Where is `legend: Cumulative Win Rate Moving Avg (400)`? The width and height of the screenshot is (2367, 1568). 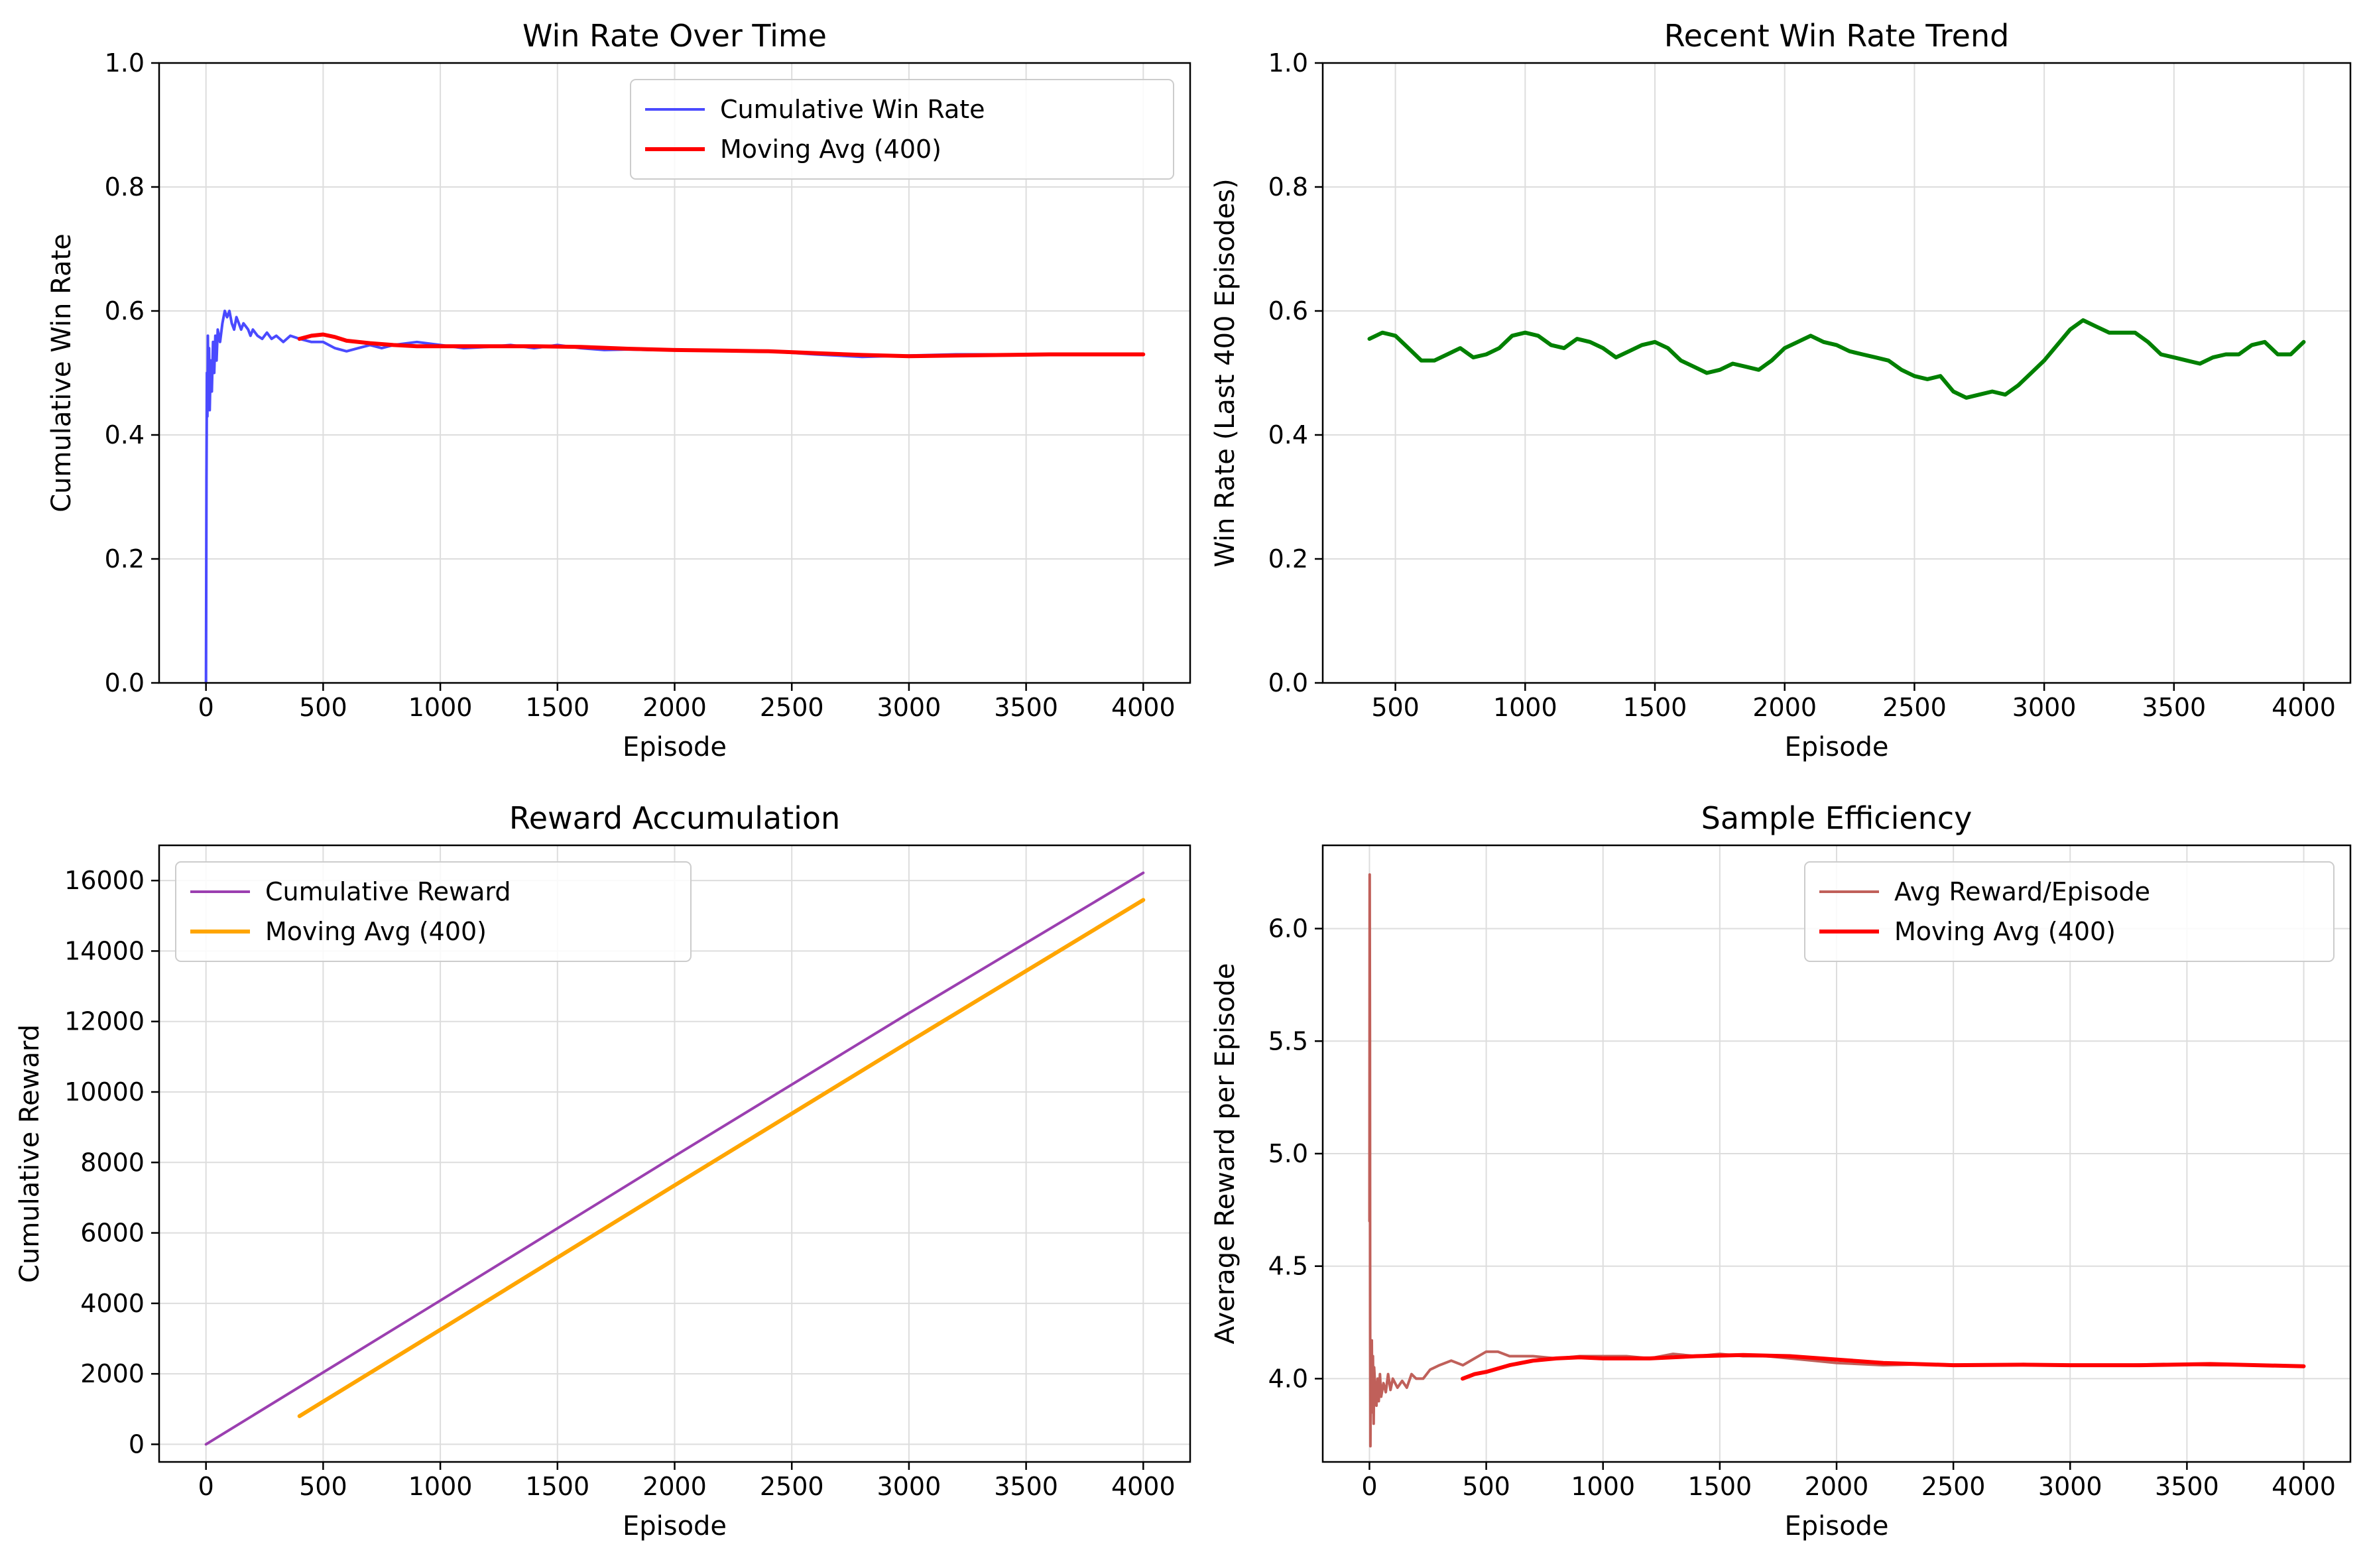 legend: Cumulative Win Rate Moving Avg (400) is located at coordinates (902, 129).